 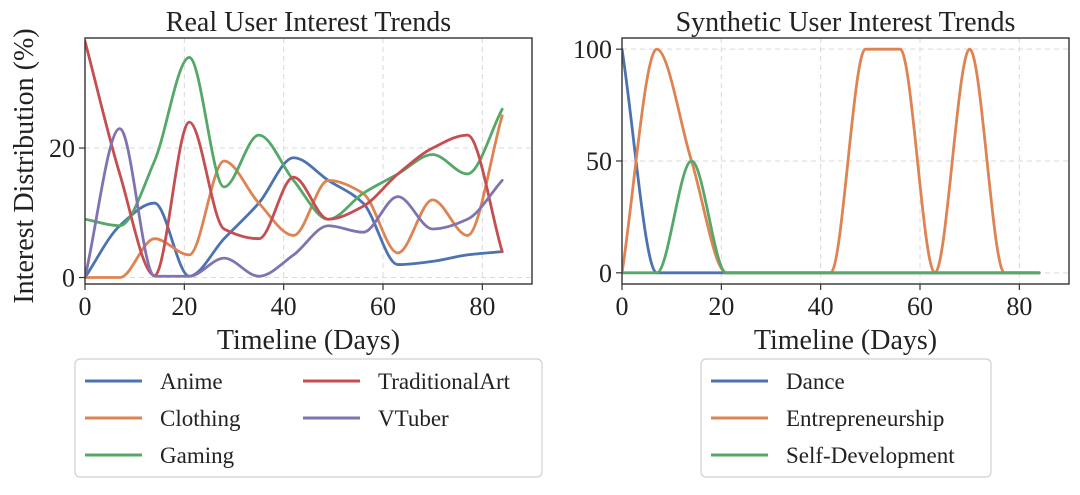 What do you see at coordinates (831, 217) in the screenshot?
I see `series-line-self-development` at bounding box center [831, 217].